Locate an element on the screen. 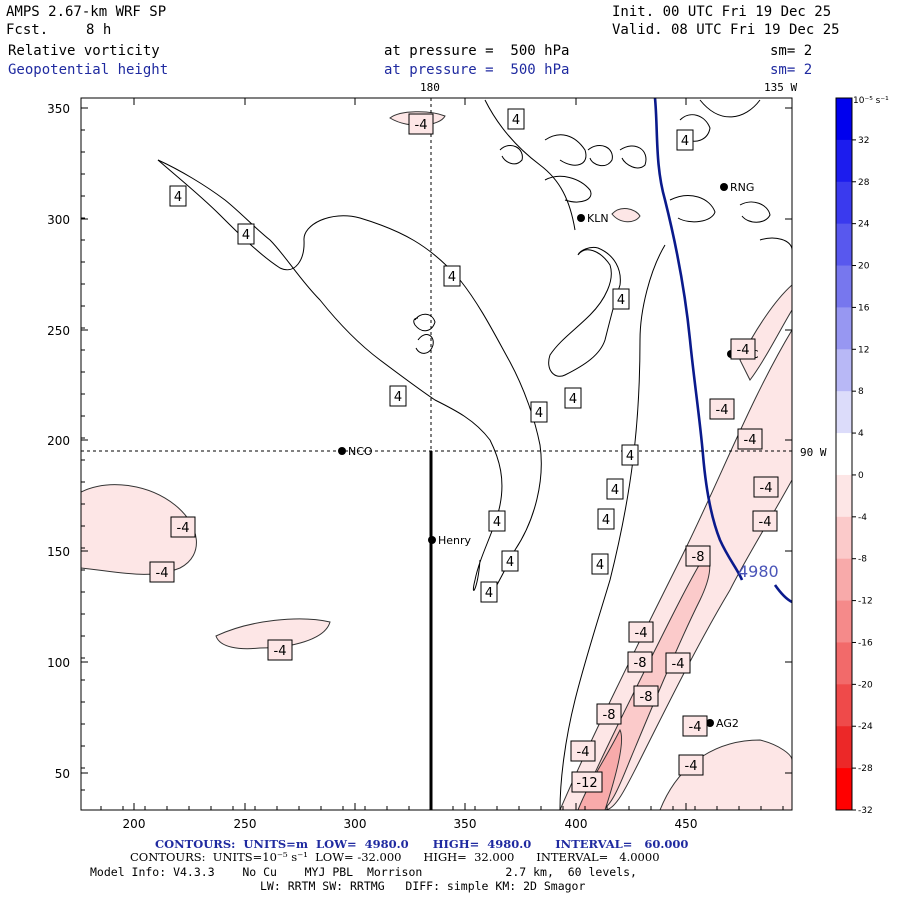 The image size is (900, 900). contour-topmid is located at coordinates (530, 165).